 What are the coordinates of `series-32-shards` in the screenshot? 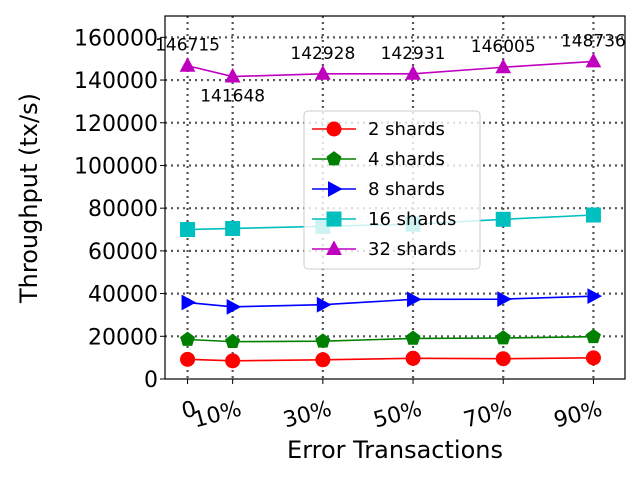 It's located at (390, 67).